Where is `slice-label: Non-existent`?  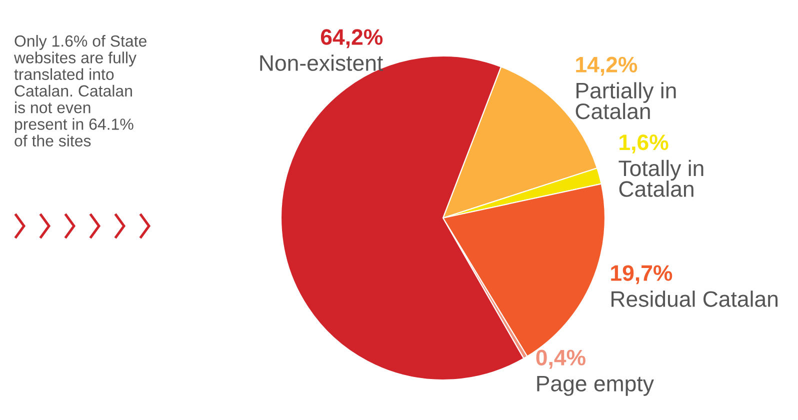 slice-label: Non-existent is located at coordinates (322, 62).